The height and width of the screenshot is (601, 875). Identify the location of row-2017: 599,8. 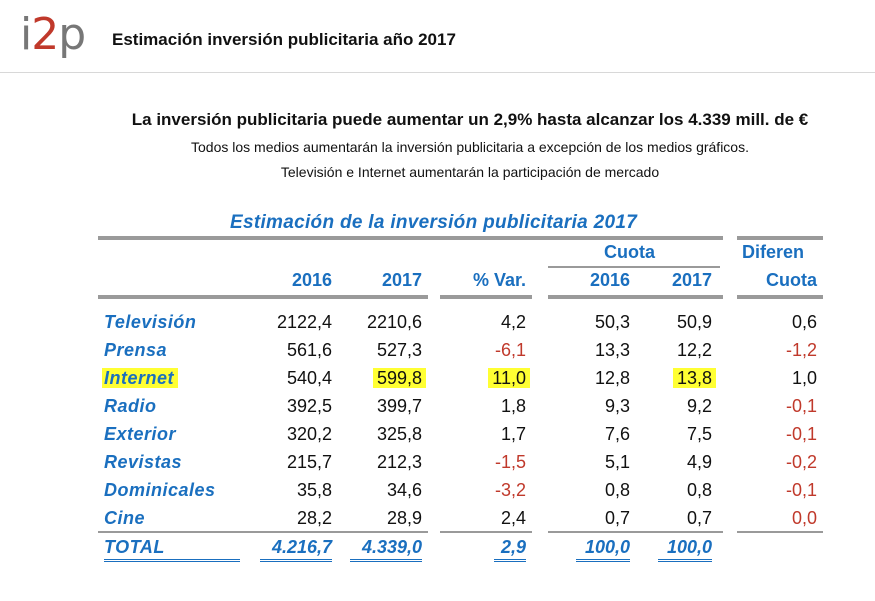
(399, 378).